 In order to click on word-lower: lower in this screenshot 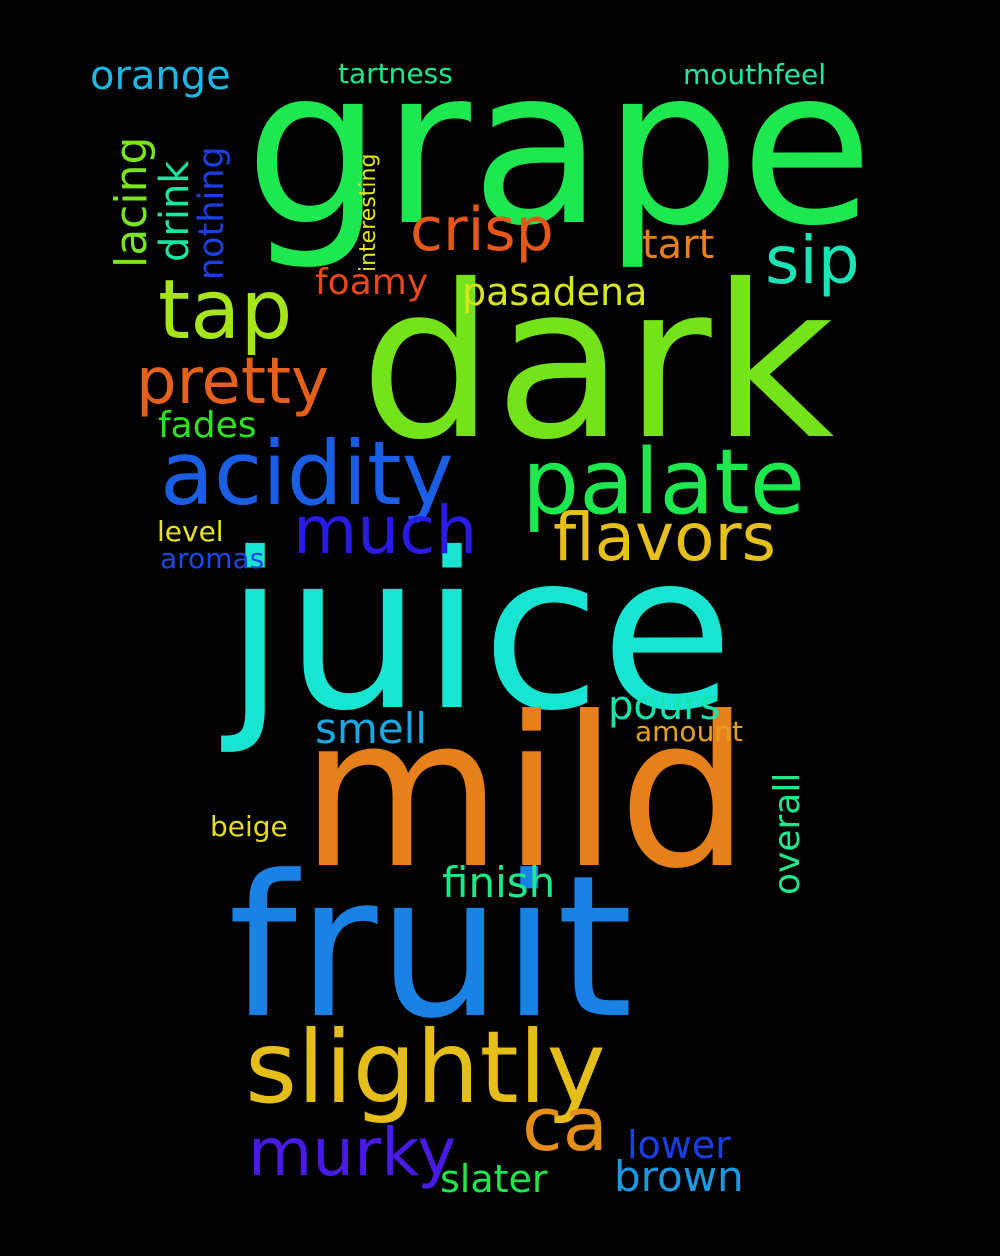, I will do `click(679, 1145)`.